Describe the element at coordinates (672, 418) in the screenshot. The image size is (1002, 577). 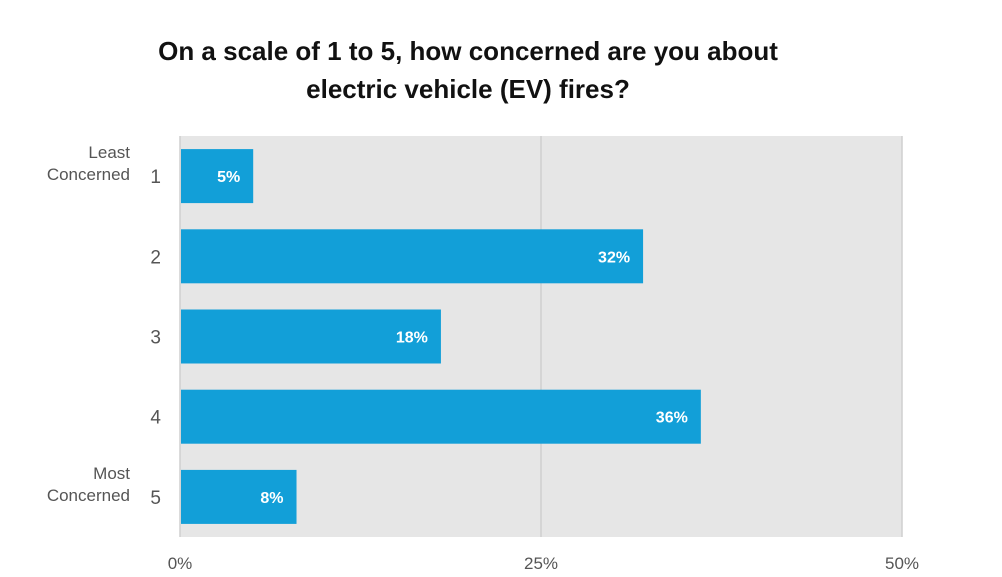
I see `bar-value-label: 36%` at that location.